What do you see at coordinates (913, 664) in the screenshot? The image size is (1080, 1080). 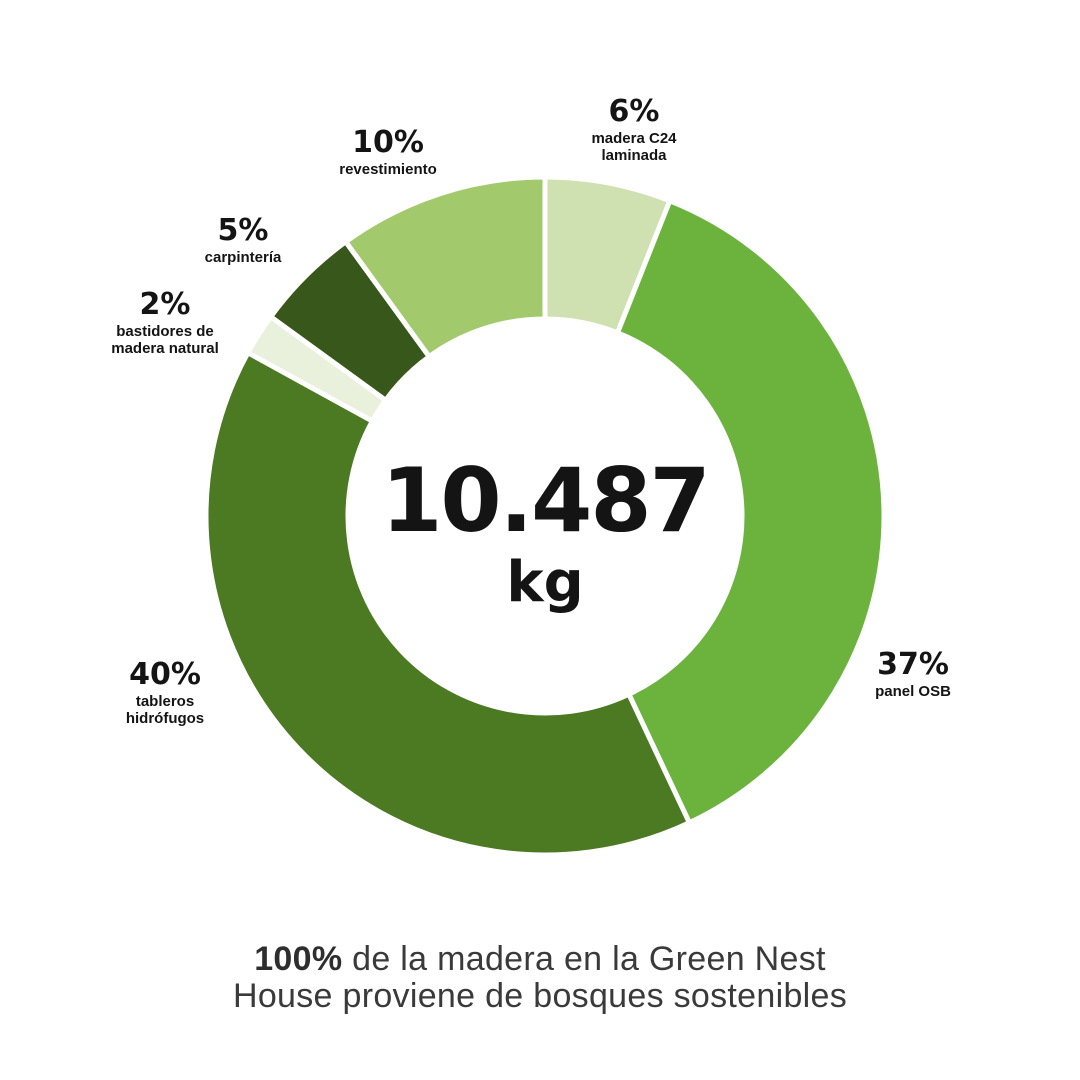 I see `pct-value: 37%` at bounding box center [913, 664].